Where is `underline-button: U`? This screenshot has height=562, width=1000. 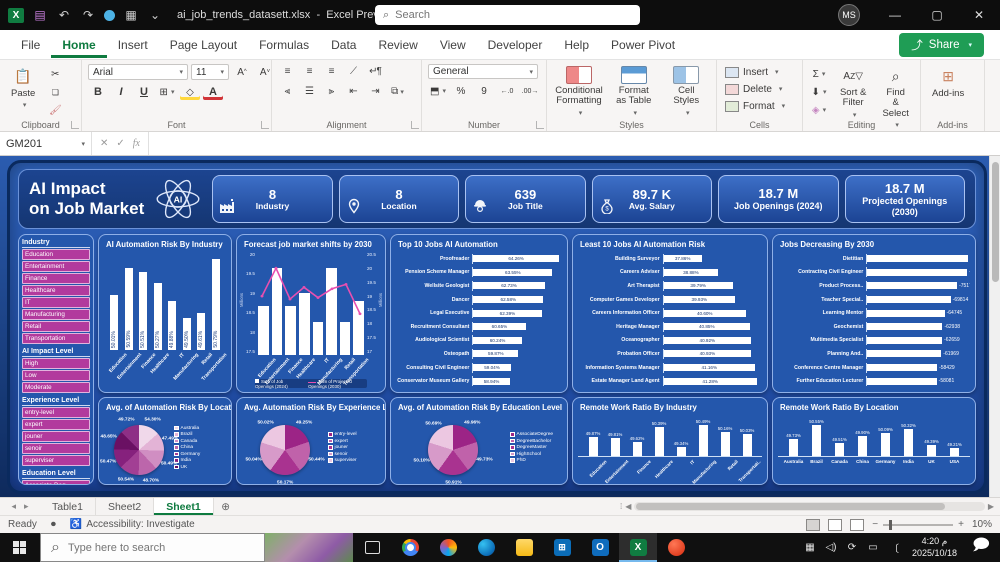
underline-button: U is located at coordinates (144, 92).